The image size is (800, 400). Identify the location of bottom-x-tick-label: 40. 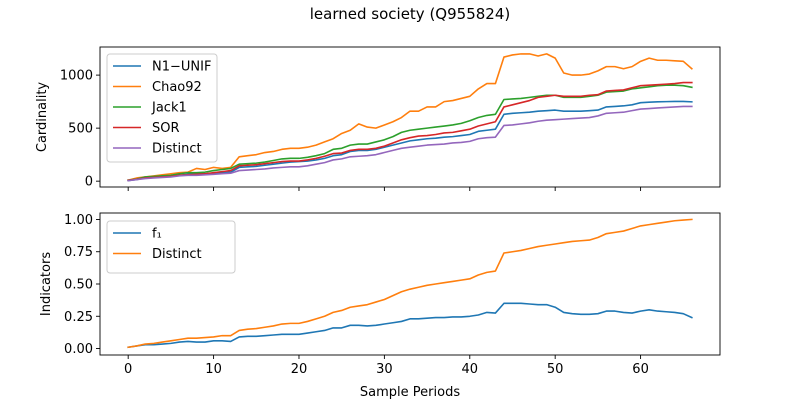
(470, 369).